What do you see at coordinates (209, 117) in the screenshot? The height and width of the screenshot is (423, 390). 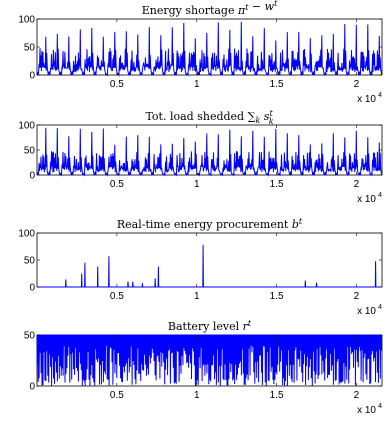 I see `chart-title-2: Tot. load shedded ∑k st k` at bounding box center [209, 117].